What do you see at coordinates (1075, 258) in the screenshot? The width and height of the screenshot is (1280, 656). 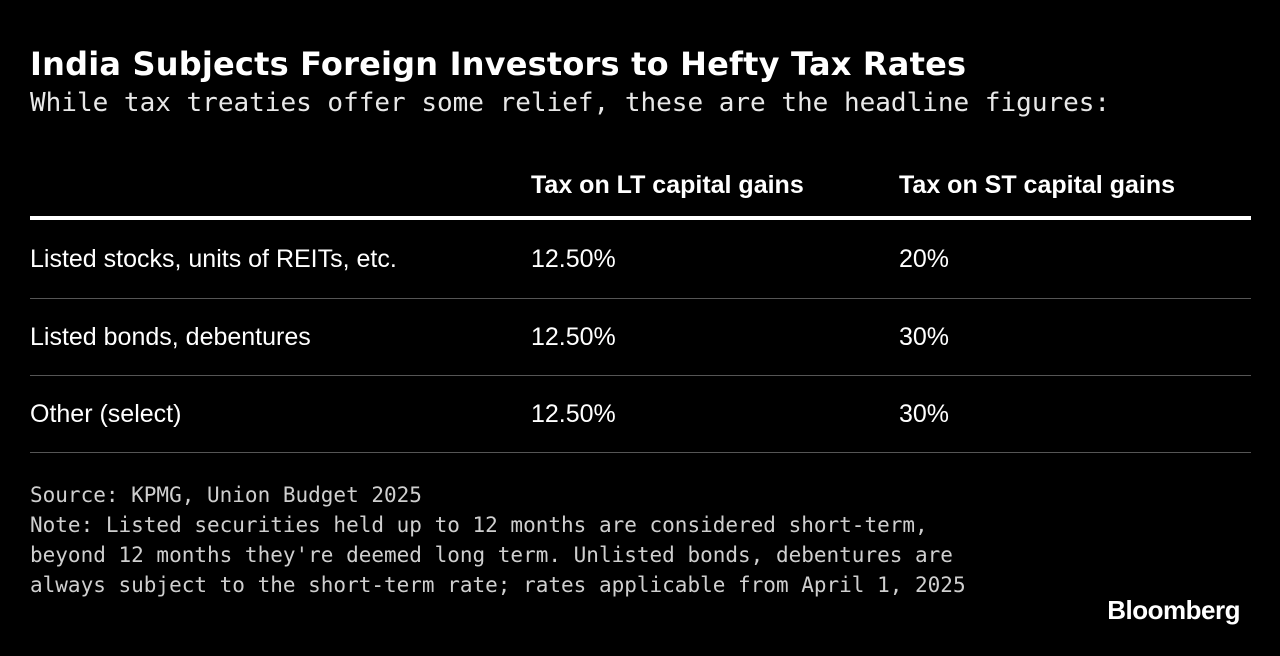 I see `st-rate-cell: 20%` at bounding box center [1075, 258].